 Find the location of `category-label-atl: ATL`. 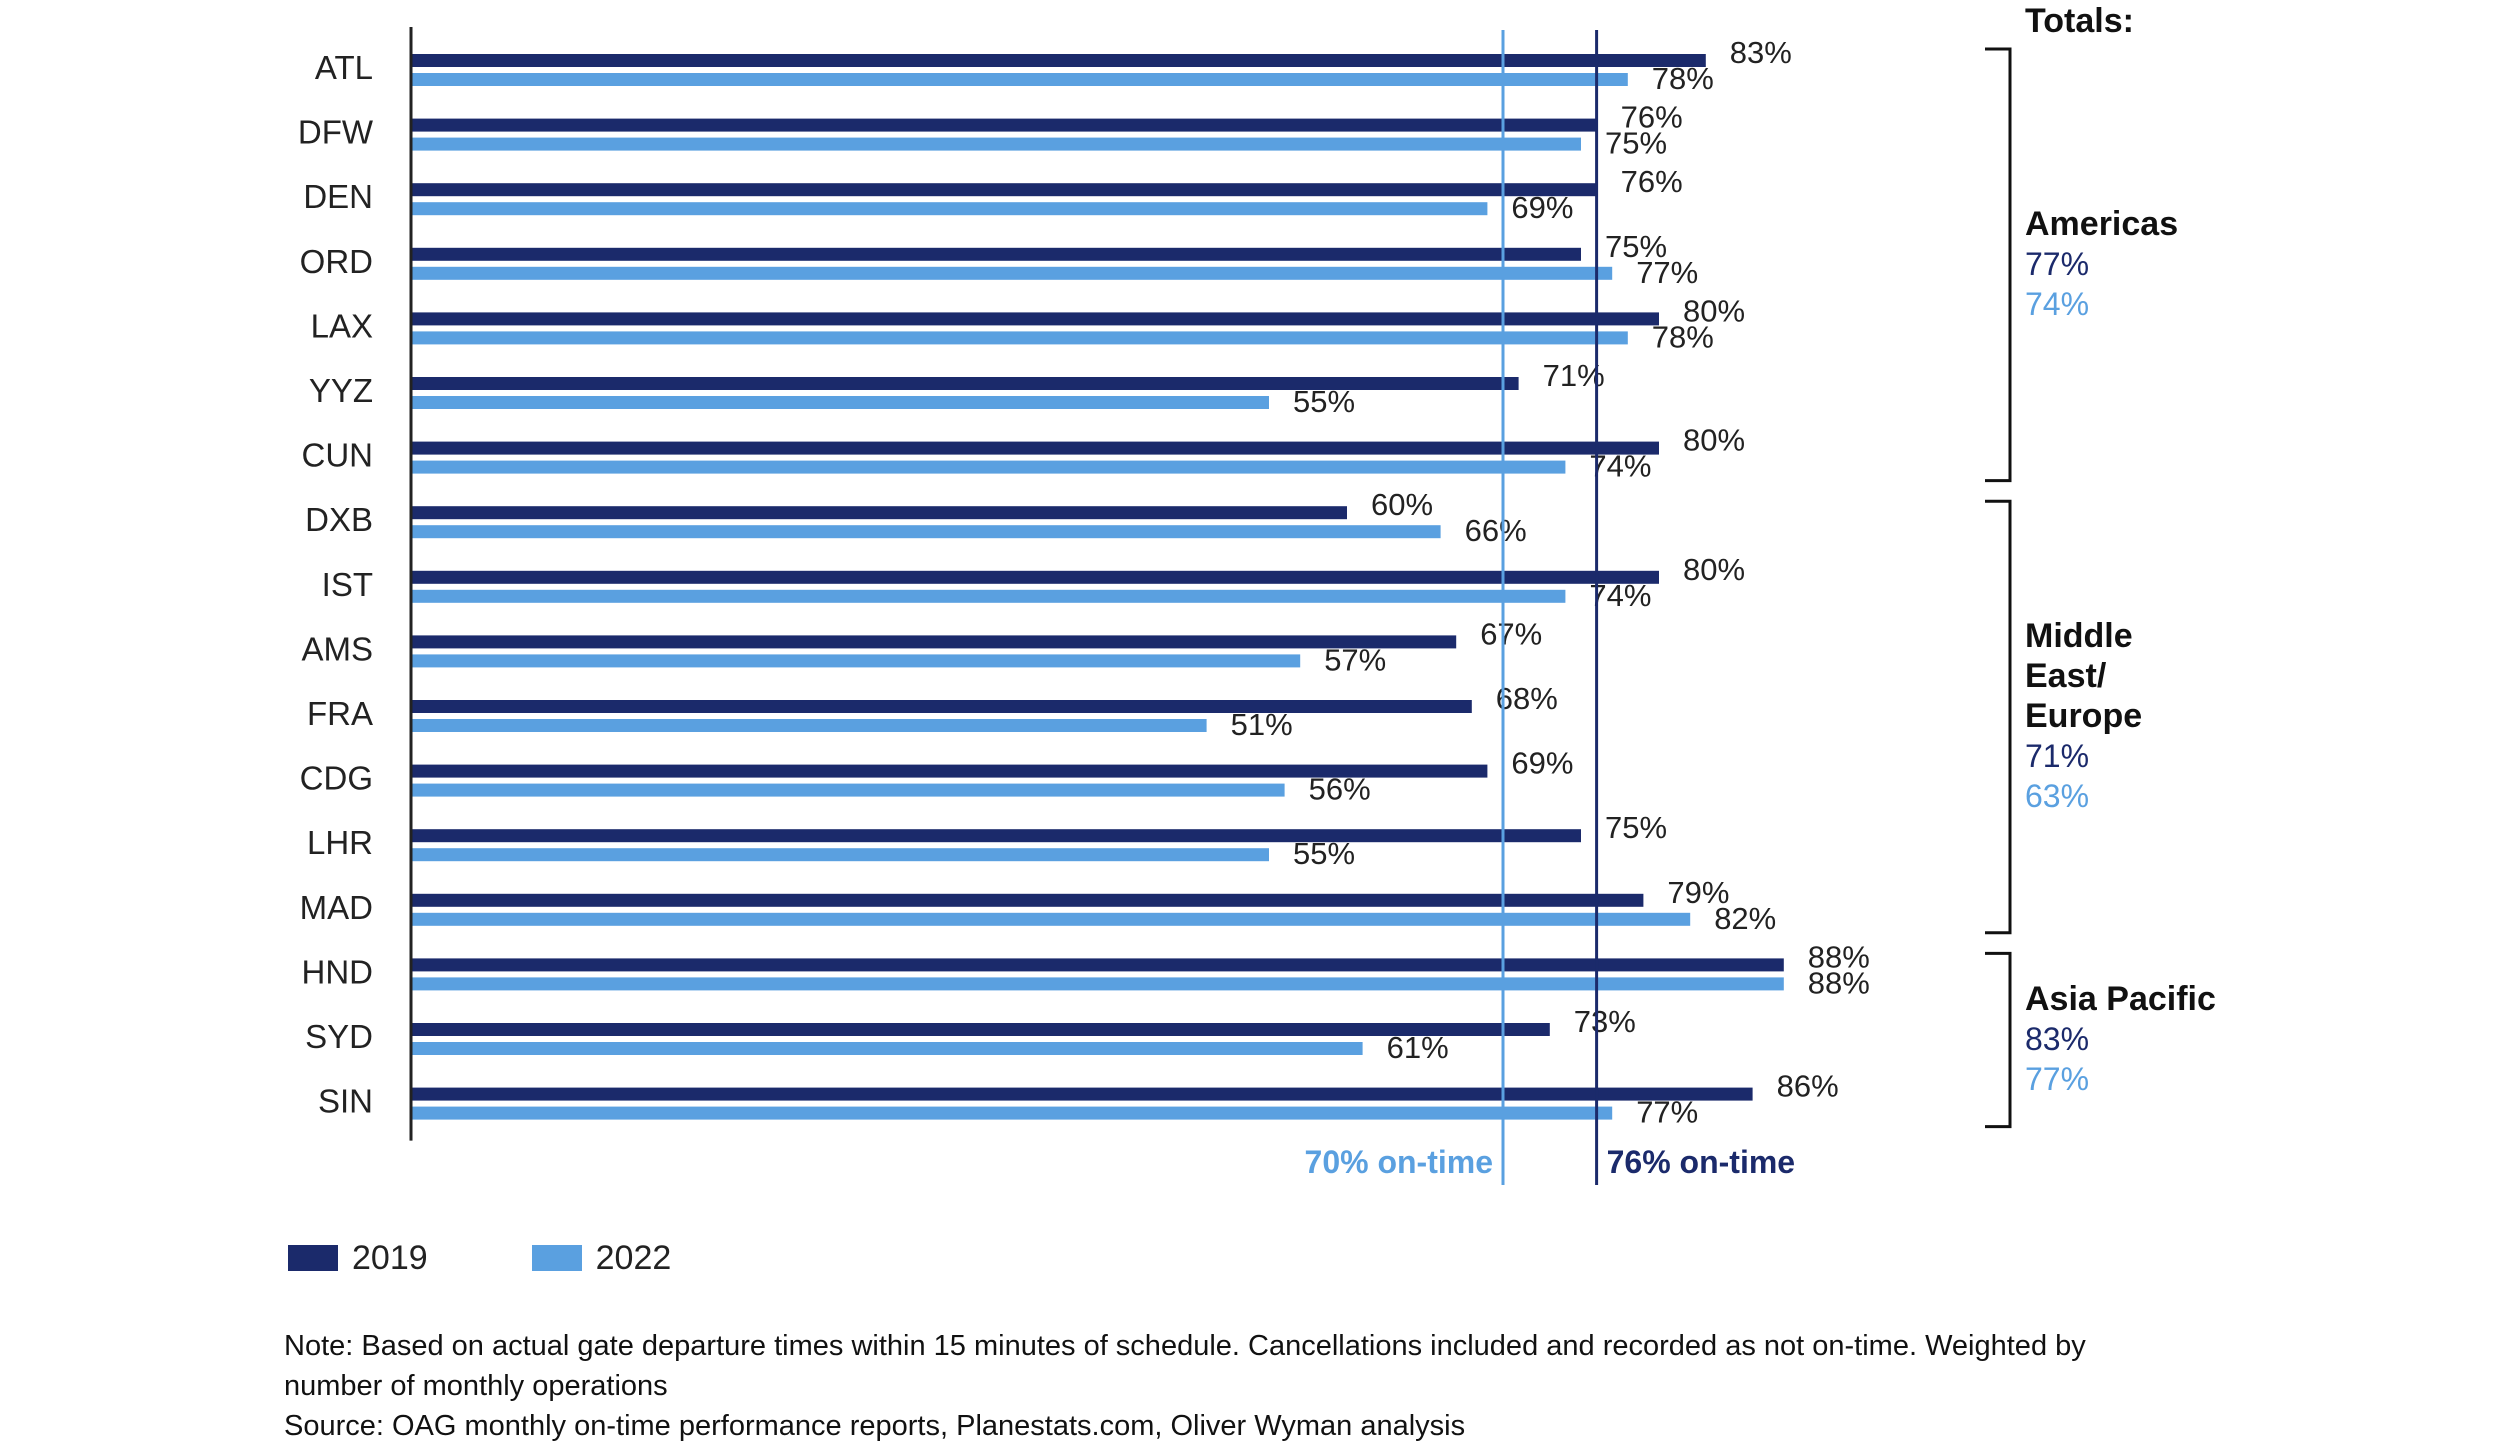

category-label-atl: ATL is located at coordinates (344, 67).